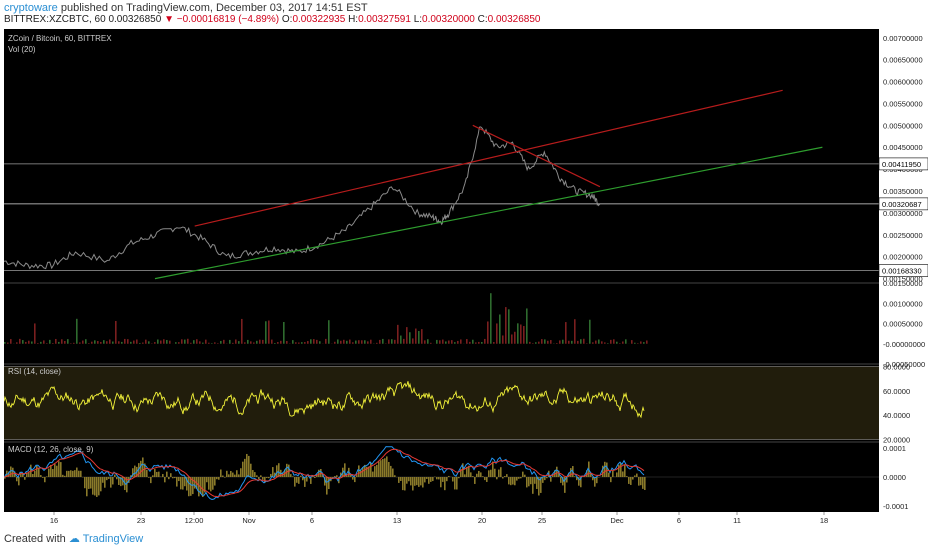 This screenshot has height=550, width=932. What do you see at coordinates (903, 125) in the screenshot?
I see `price-tick-label: 0.00500000` at bounding box center [903, 125].